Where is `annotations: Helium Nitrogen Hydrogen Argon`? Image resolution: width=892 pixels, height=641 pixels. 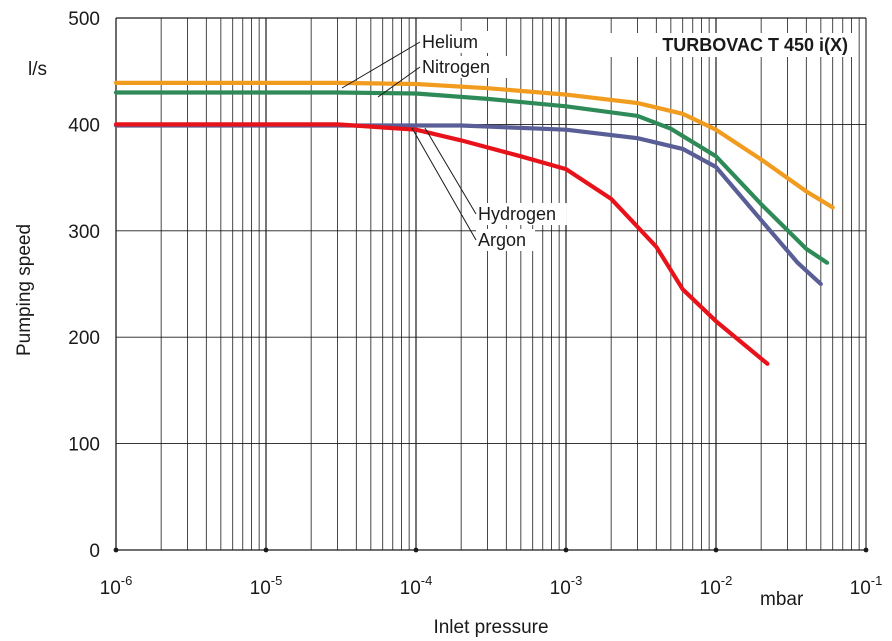 annotations: Helium Nitrogen Hydrogen Argon is located at coordinates (454, 141).